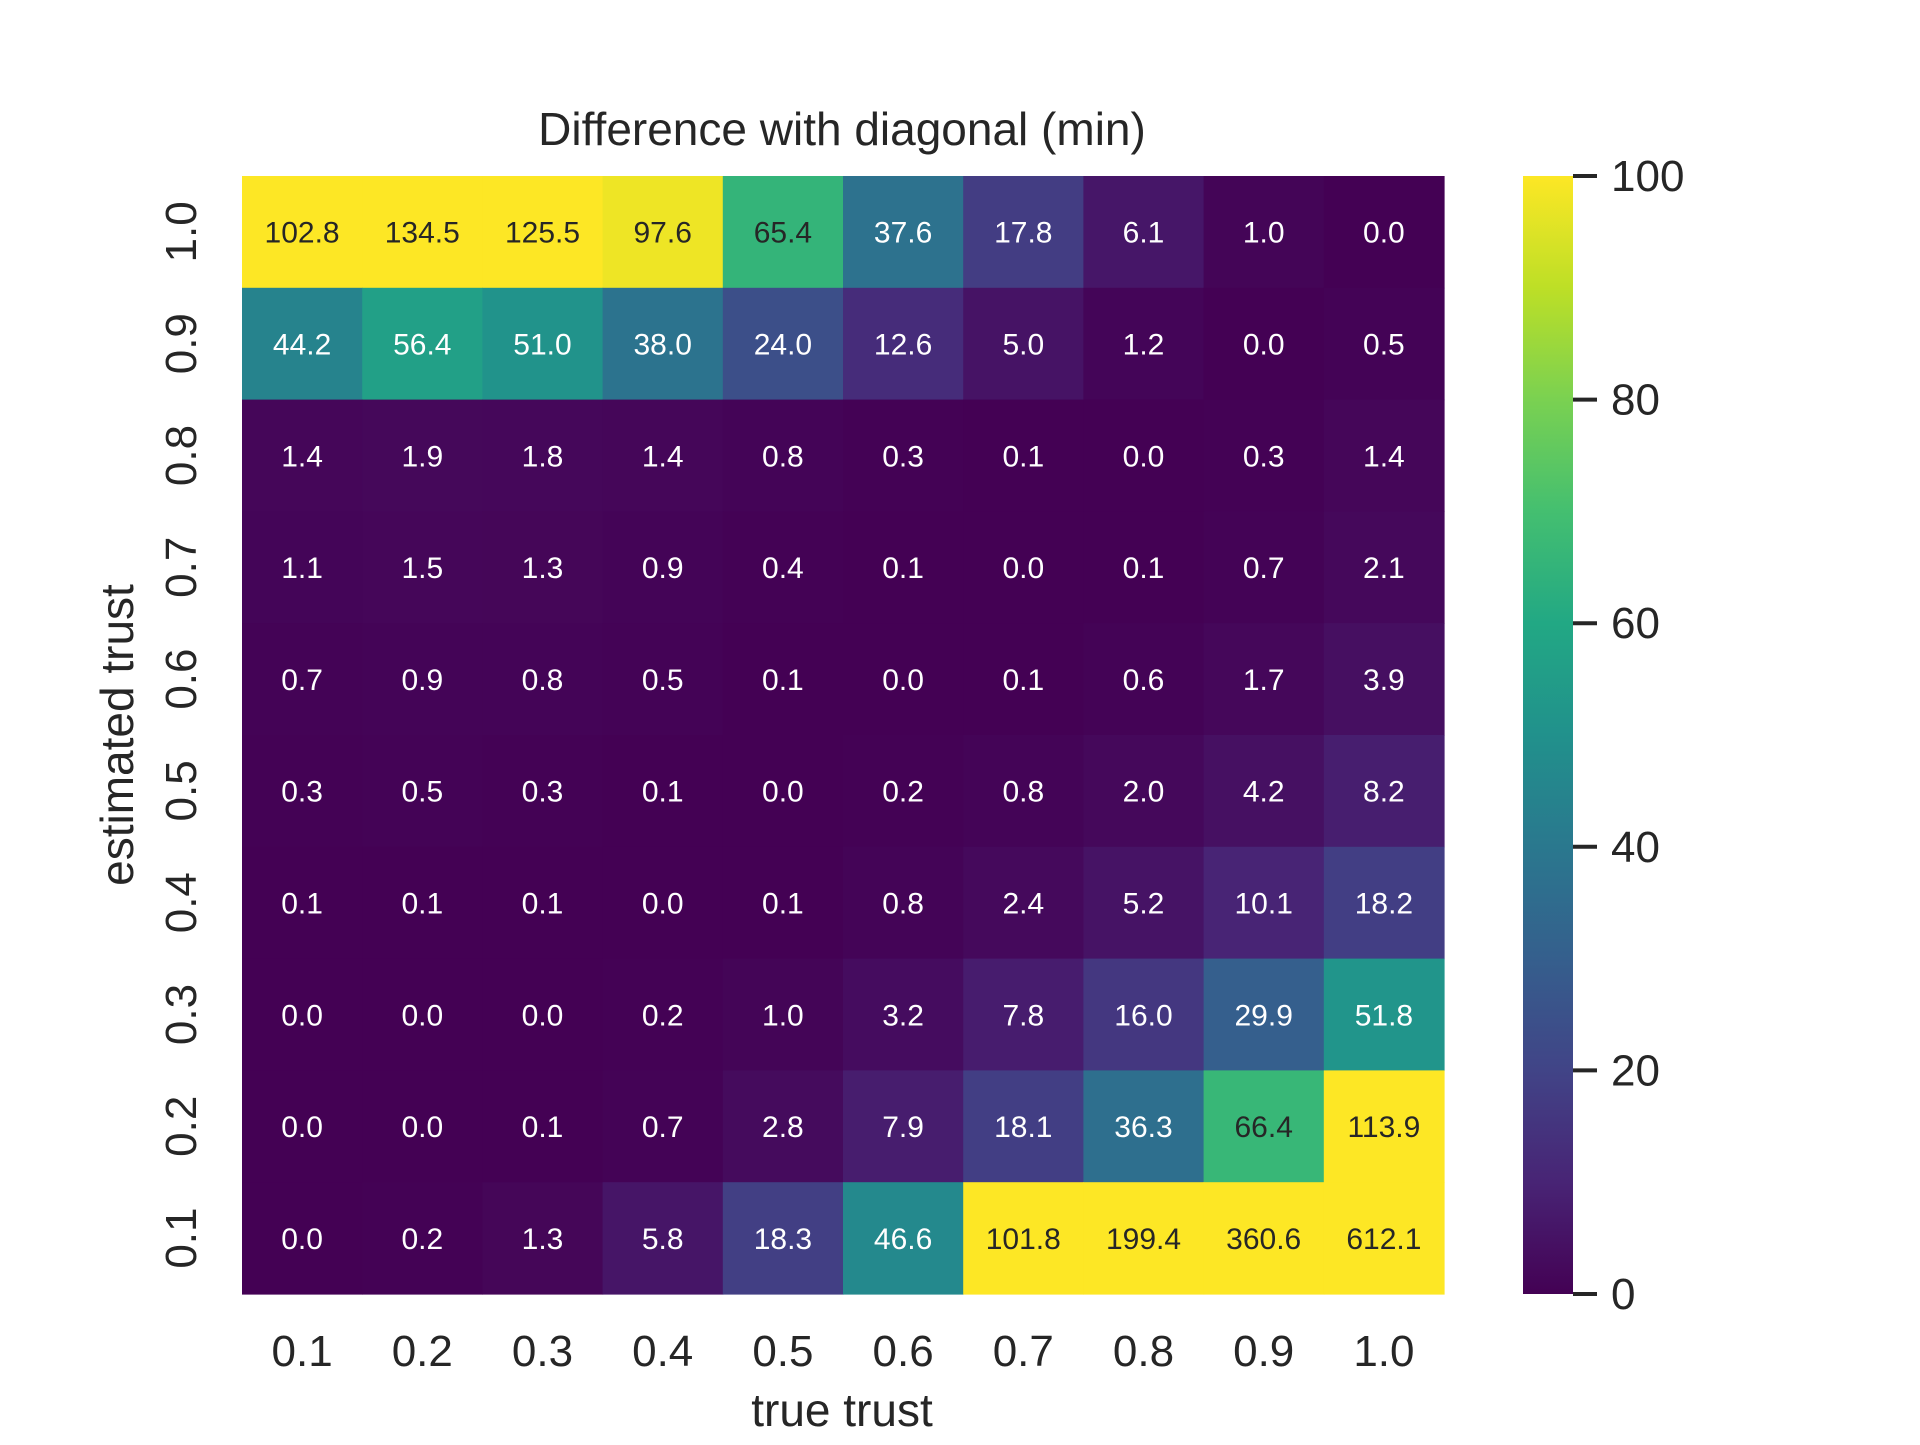 This screenshot has height=1445, width=1920. I want to click on cell-value-label: 3.9, so click(1384, 680).